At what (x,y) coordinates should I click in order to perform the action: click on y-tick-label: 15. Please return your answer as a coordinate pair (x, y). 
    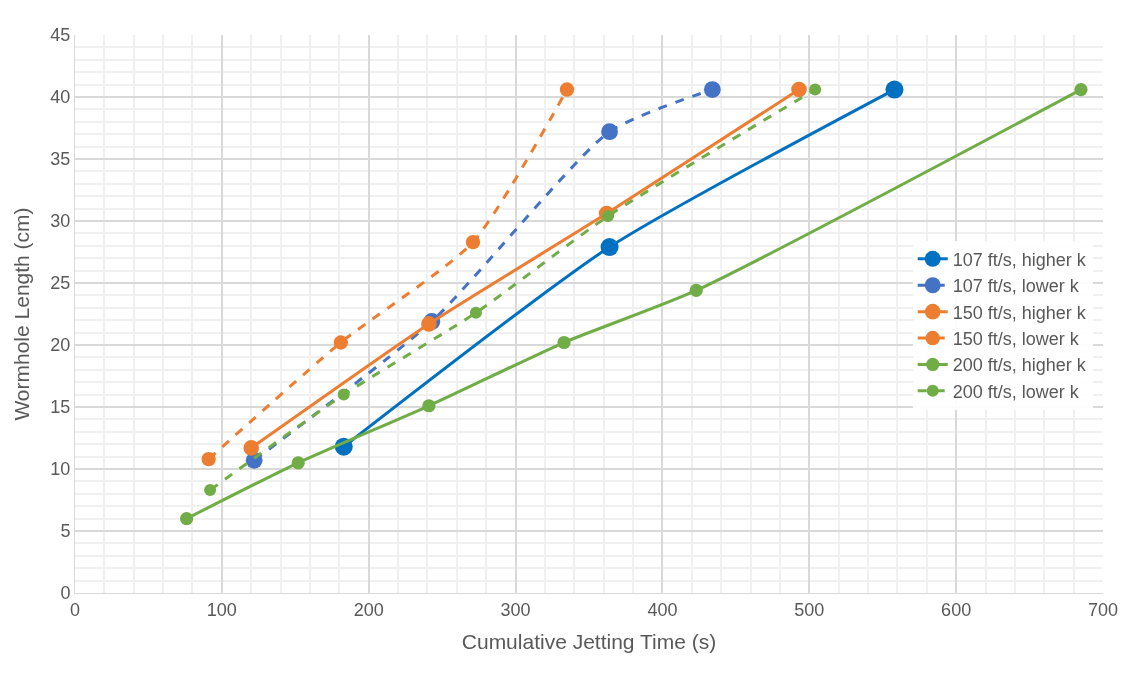
    Looking at the image, I should click on (60, 407).